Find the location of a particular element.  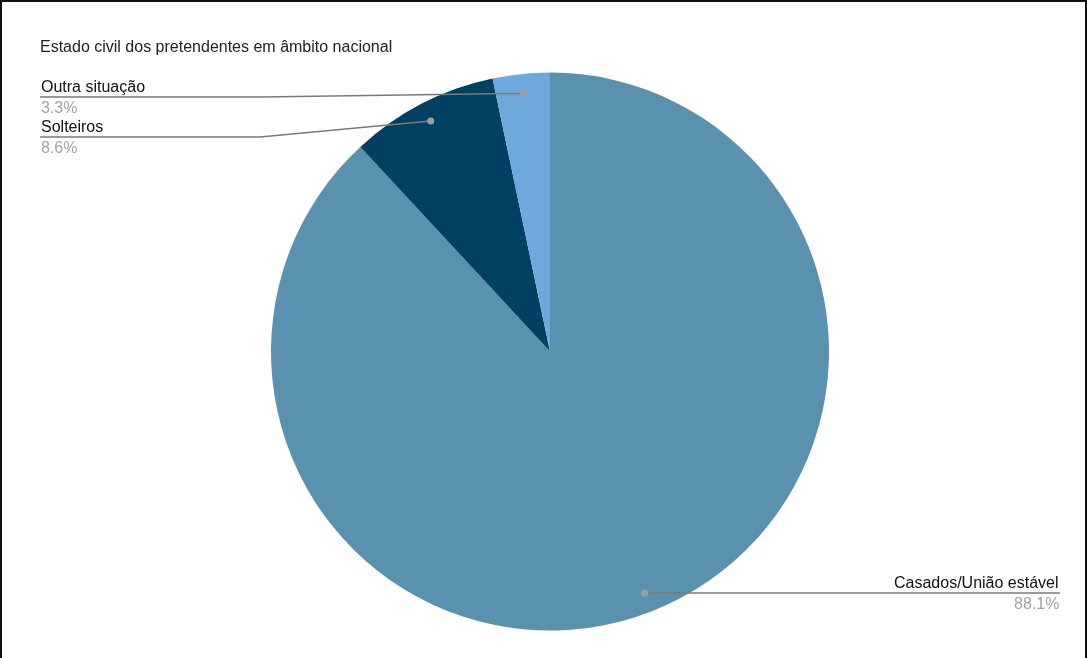

chart-title: Estado civil dos pretendentes em âmbito nacional is located at coordinates (216, 46).